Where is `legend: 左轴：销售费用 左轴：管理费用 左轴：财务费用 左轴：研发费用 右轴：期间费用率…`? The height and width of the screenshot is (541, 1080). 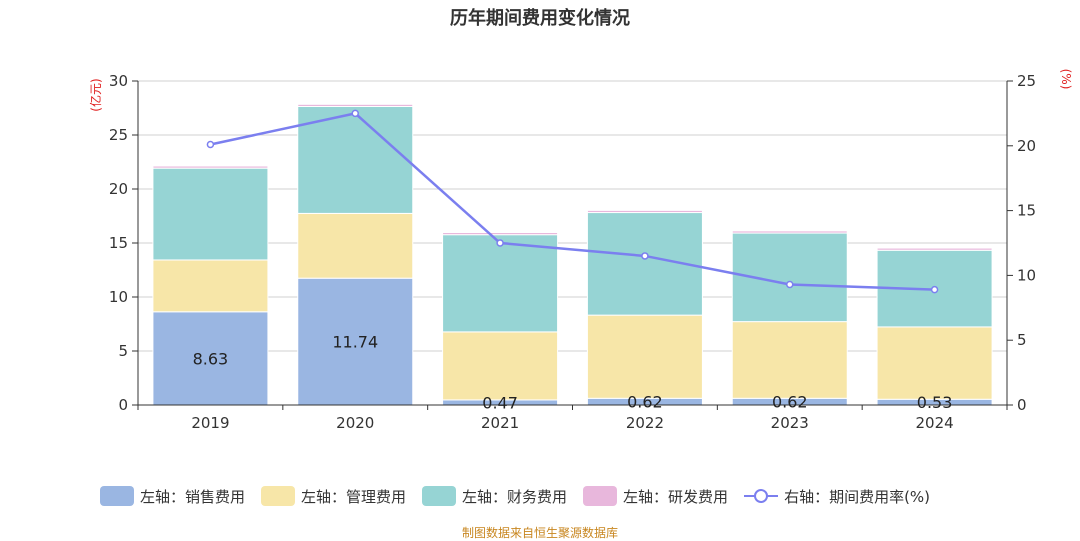 legend: 左轴：销售费用 左轴：管理费用 左轴：财务费用 左轴：研发费用 右轴：期间费用率… is located at coordinates (523, 496).